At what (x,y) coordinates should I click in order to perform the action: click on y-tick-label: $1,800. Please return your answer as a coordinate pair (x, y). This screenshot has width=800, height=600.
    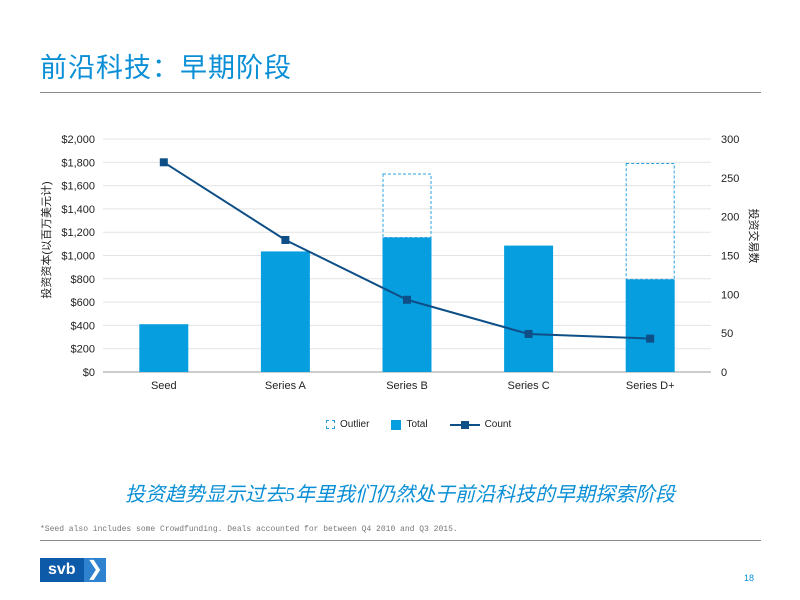
    Looking at the image, I should click on (78, 163).